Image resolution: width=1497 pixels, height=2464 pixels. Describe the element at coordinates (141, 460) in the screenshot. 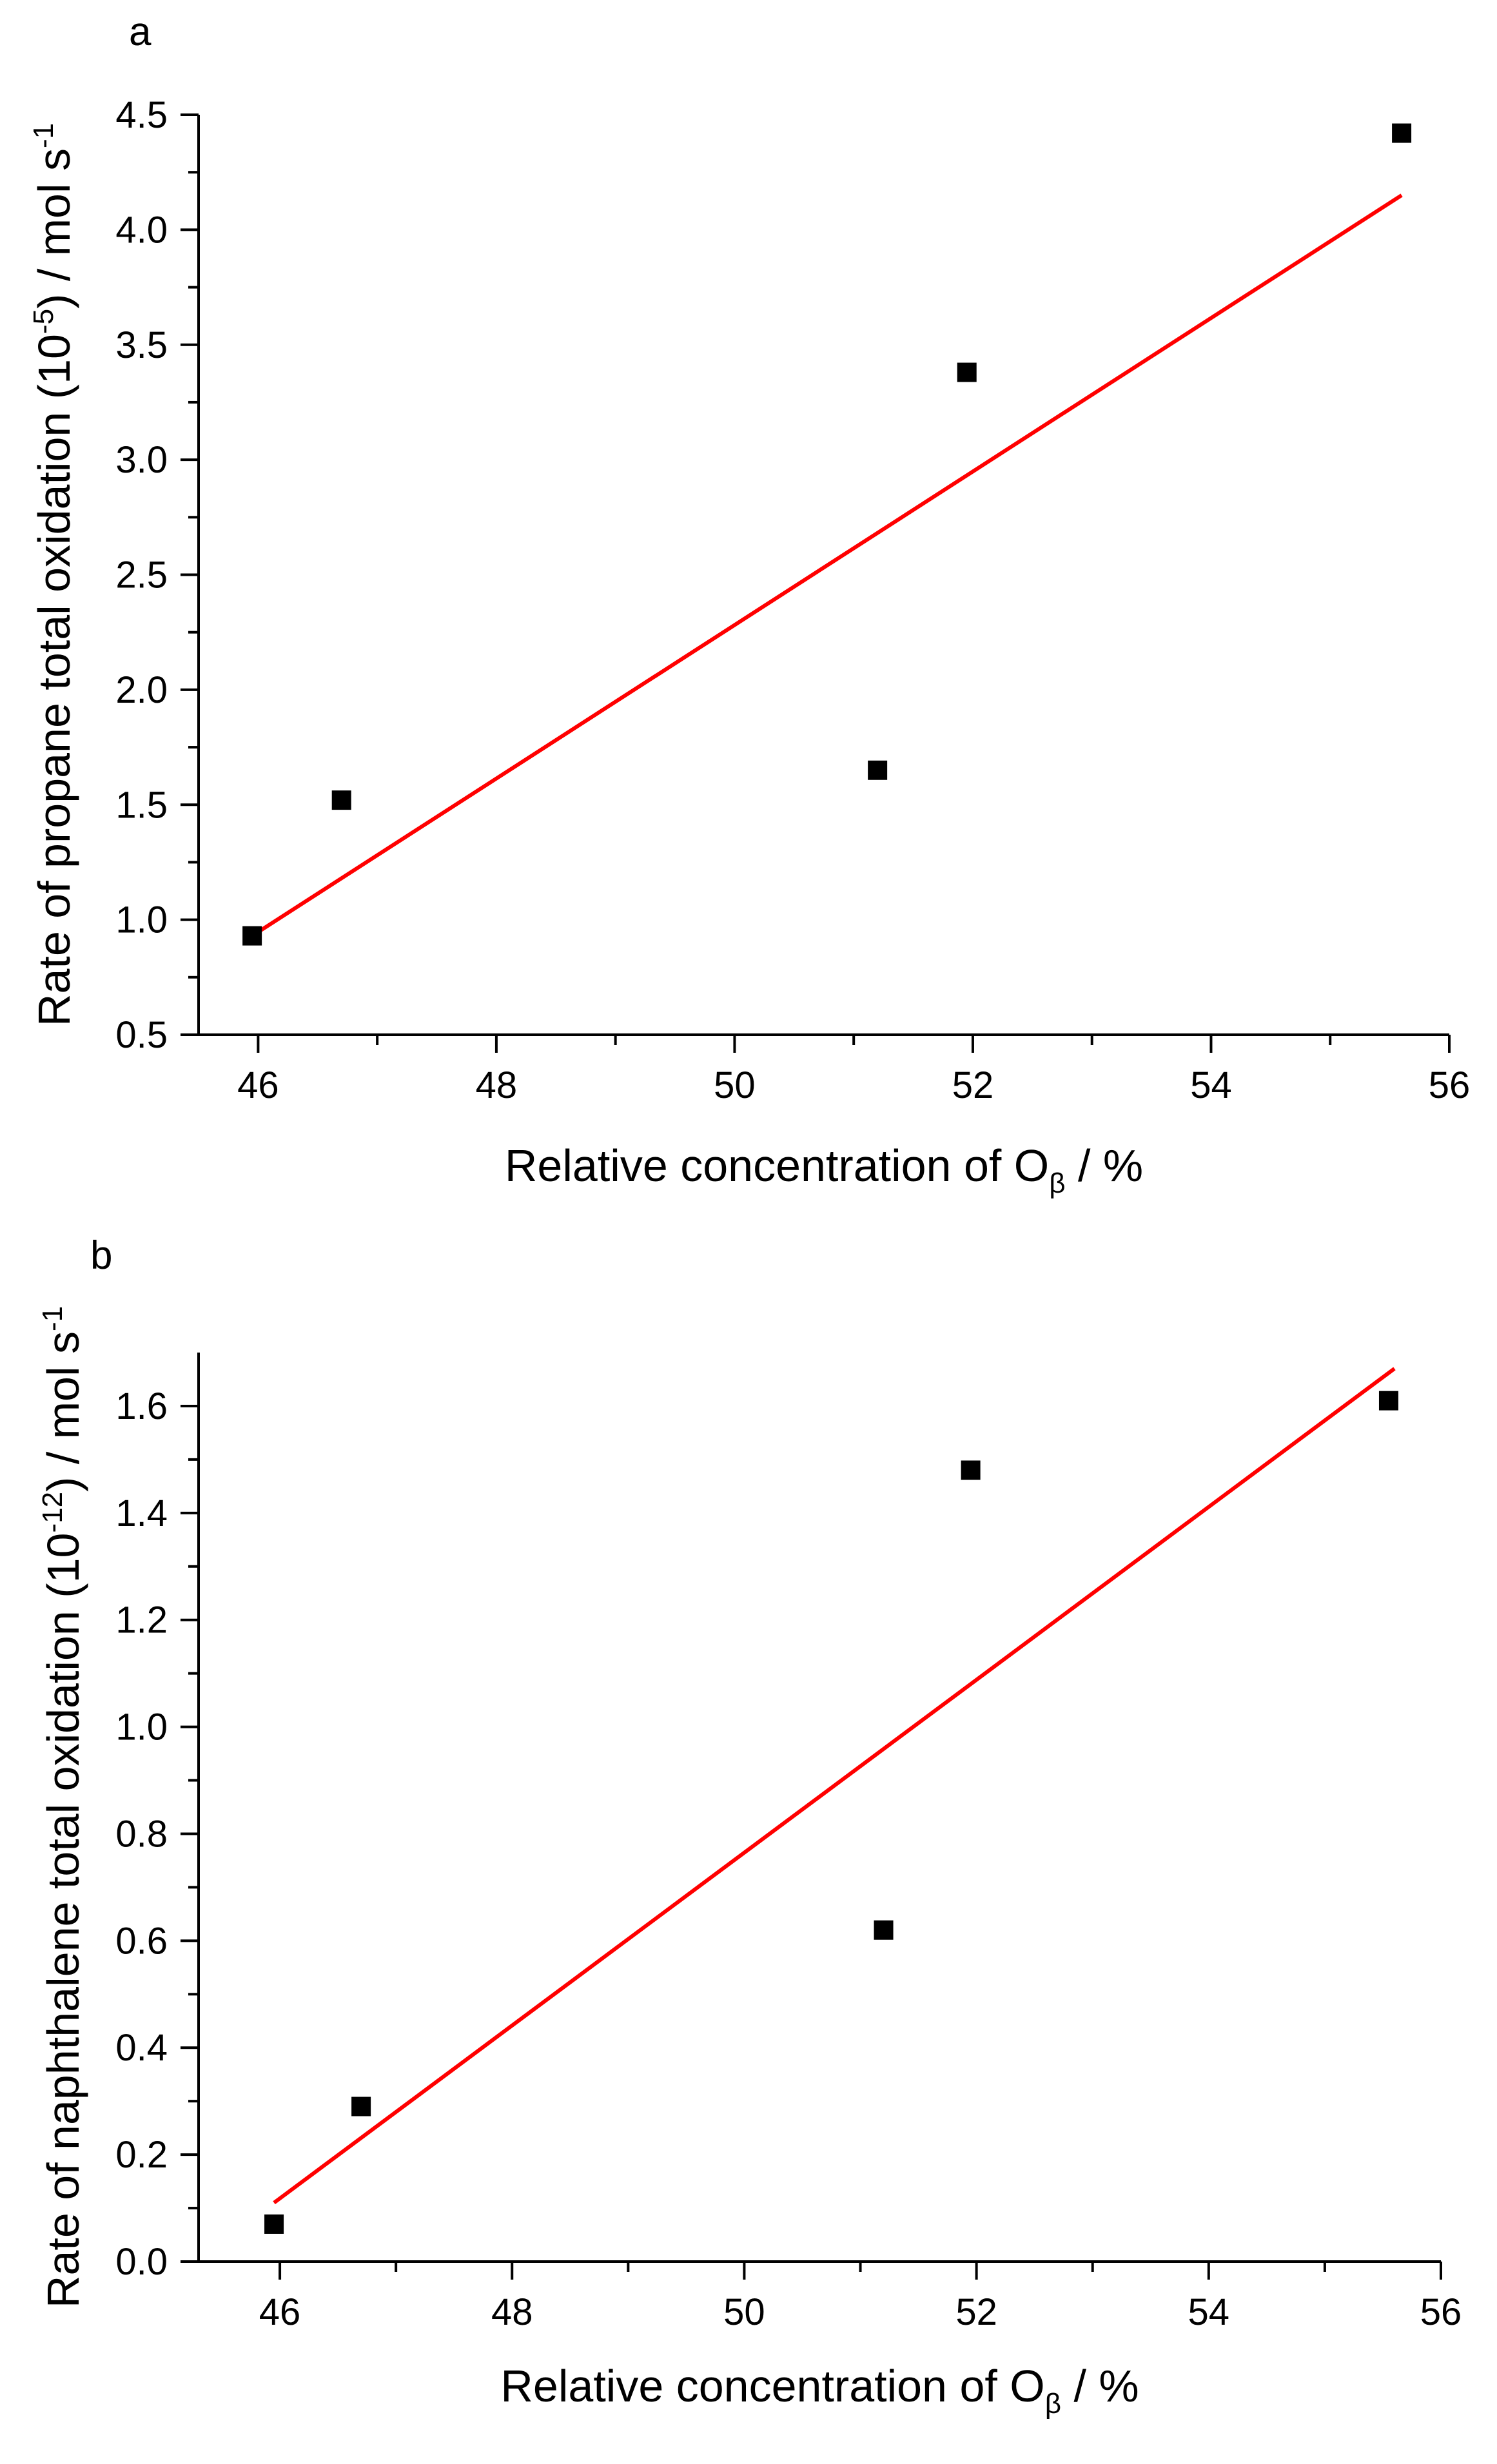

I see `y-tick-label: 3.0` at that location.